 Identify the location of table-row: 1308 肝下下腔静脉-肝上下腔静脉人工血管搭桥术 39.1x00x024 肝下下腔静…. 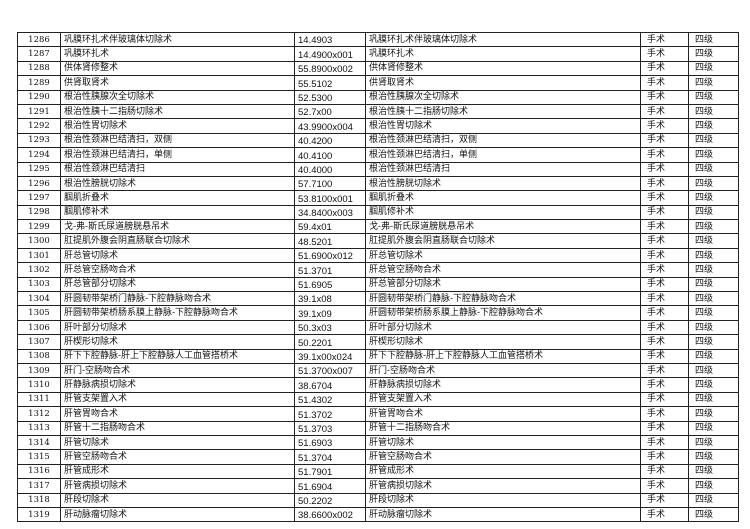
(378, 356).